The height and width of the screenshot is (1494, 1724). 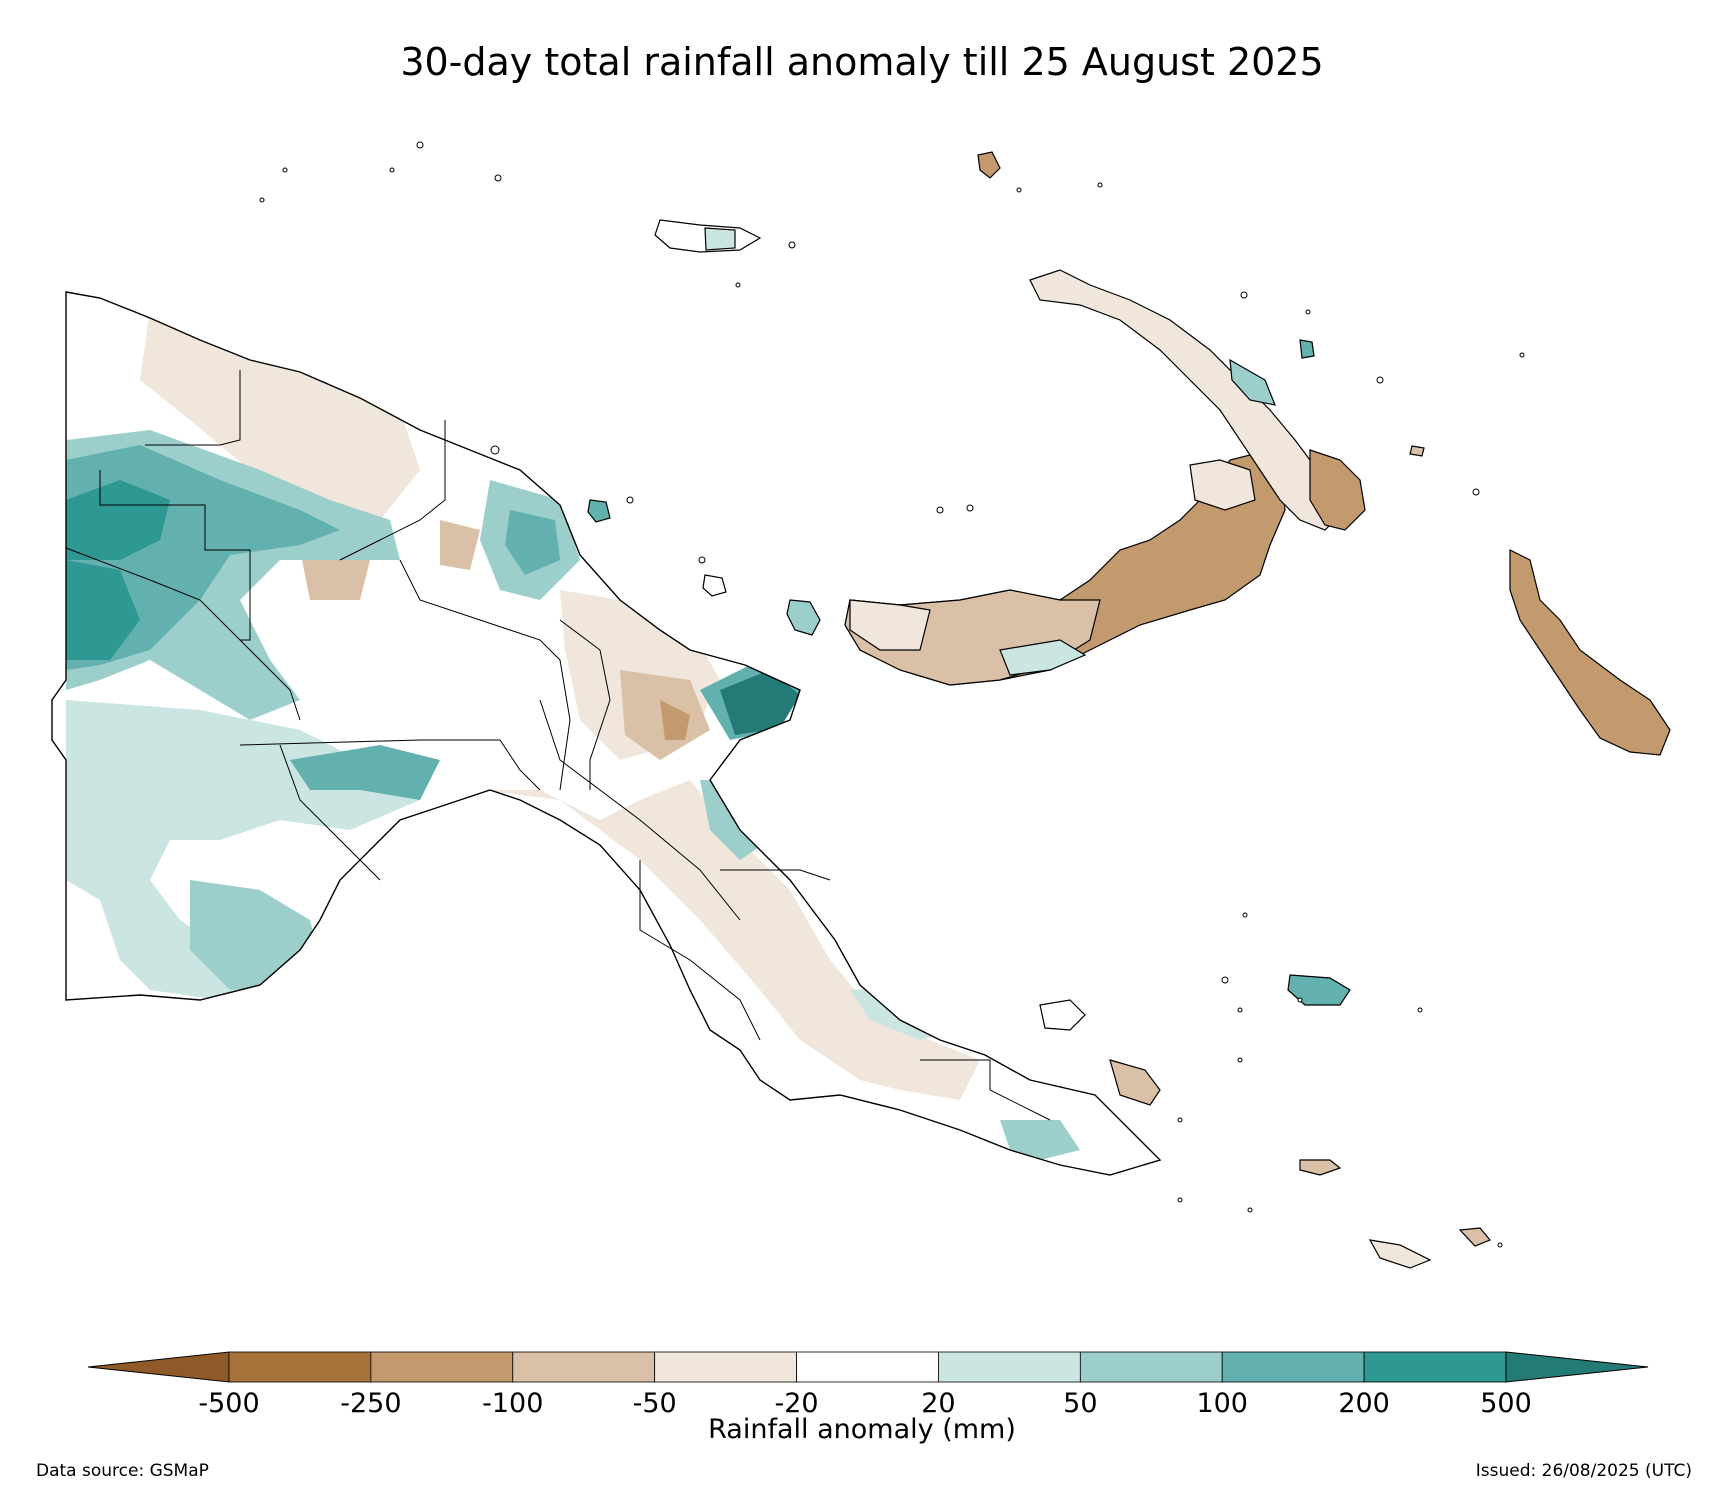 I want to click on colorbar-extend-high, so click(x=1577, y=1367).